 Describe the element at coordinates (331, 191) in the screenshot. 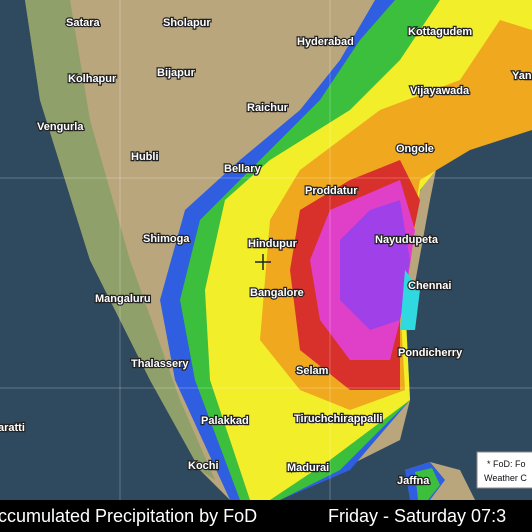

I see `city-label: Proddatur` at that location.